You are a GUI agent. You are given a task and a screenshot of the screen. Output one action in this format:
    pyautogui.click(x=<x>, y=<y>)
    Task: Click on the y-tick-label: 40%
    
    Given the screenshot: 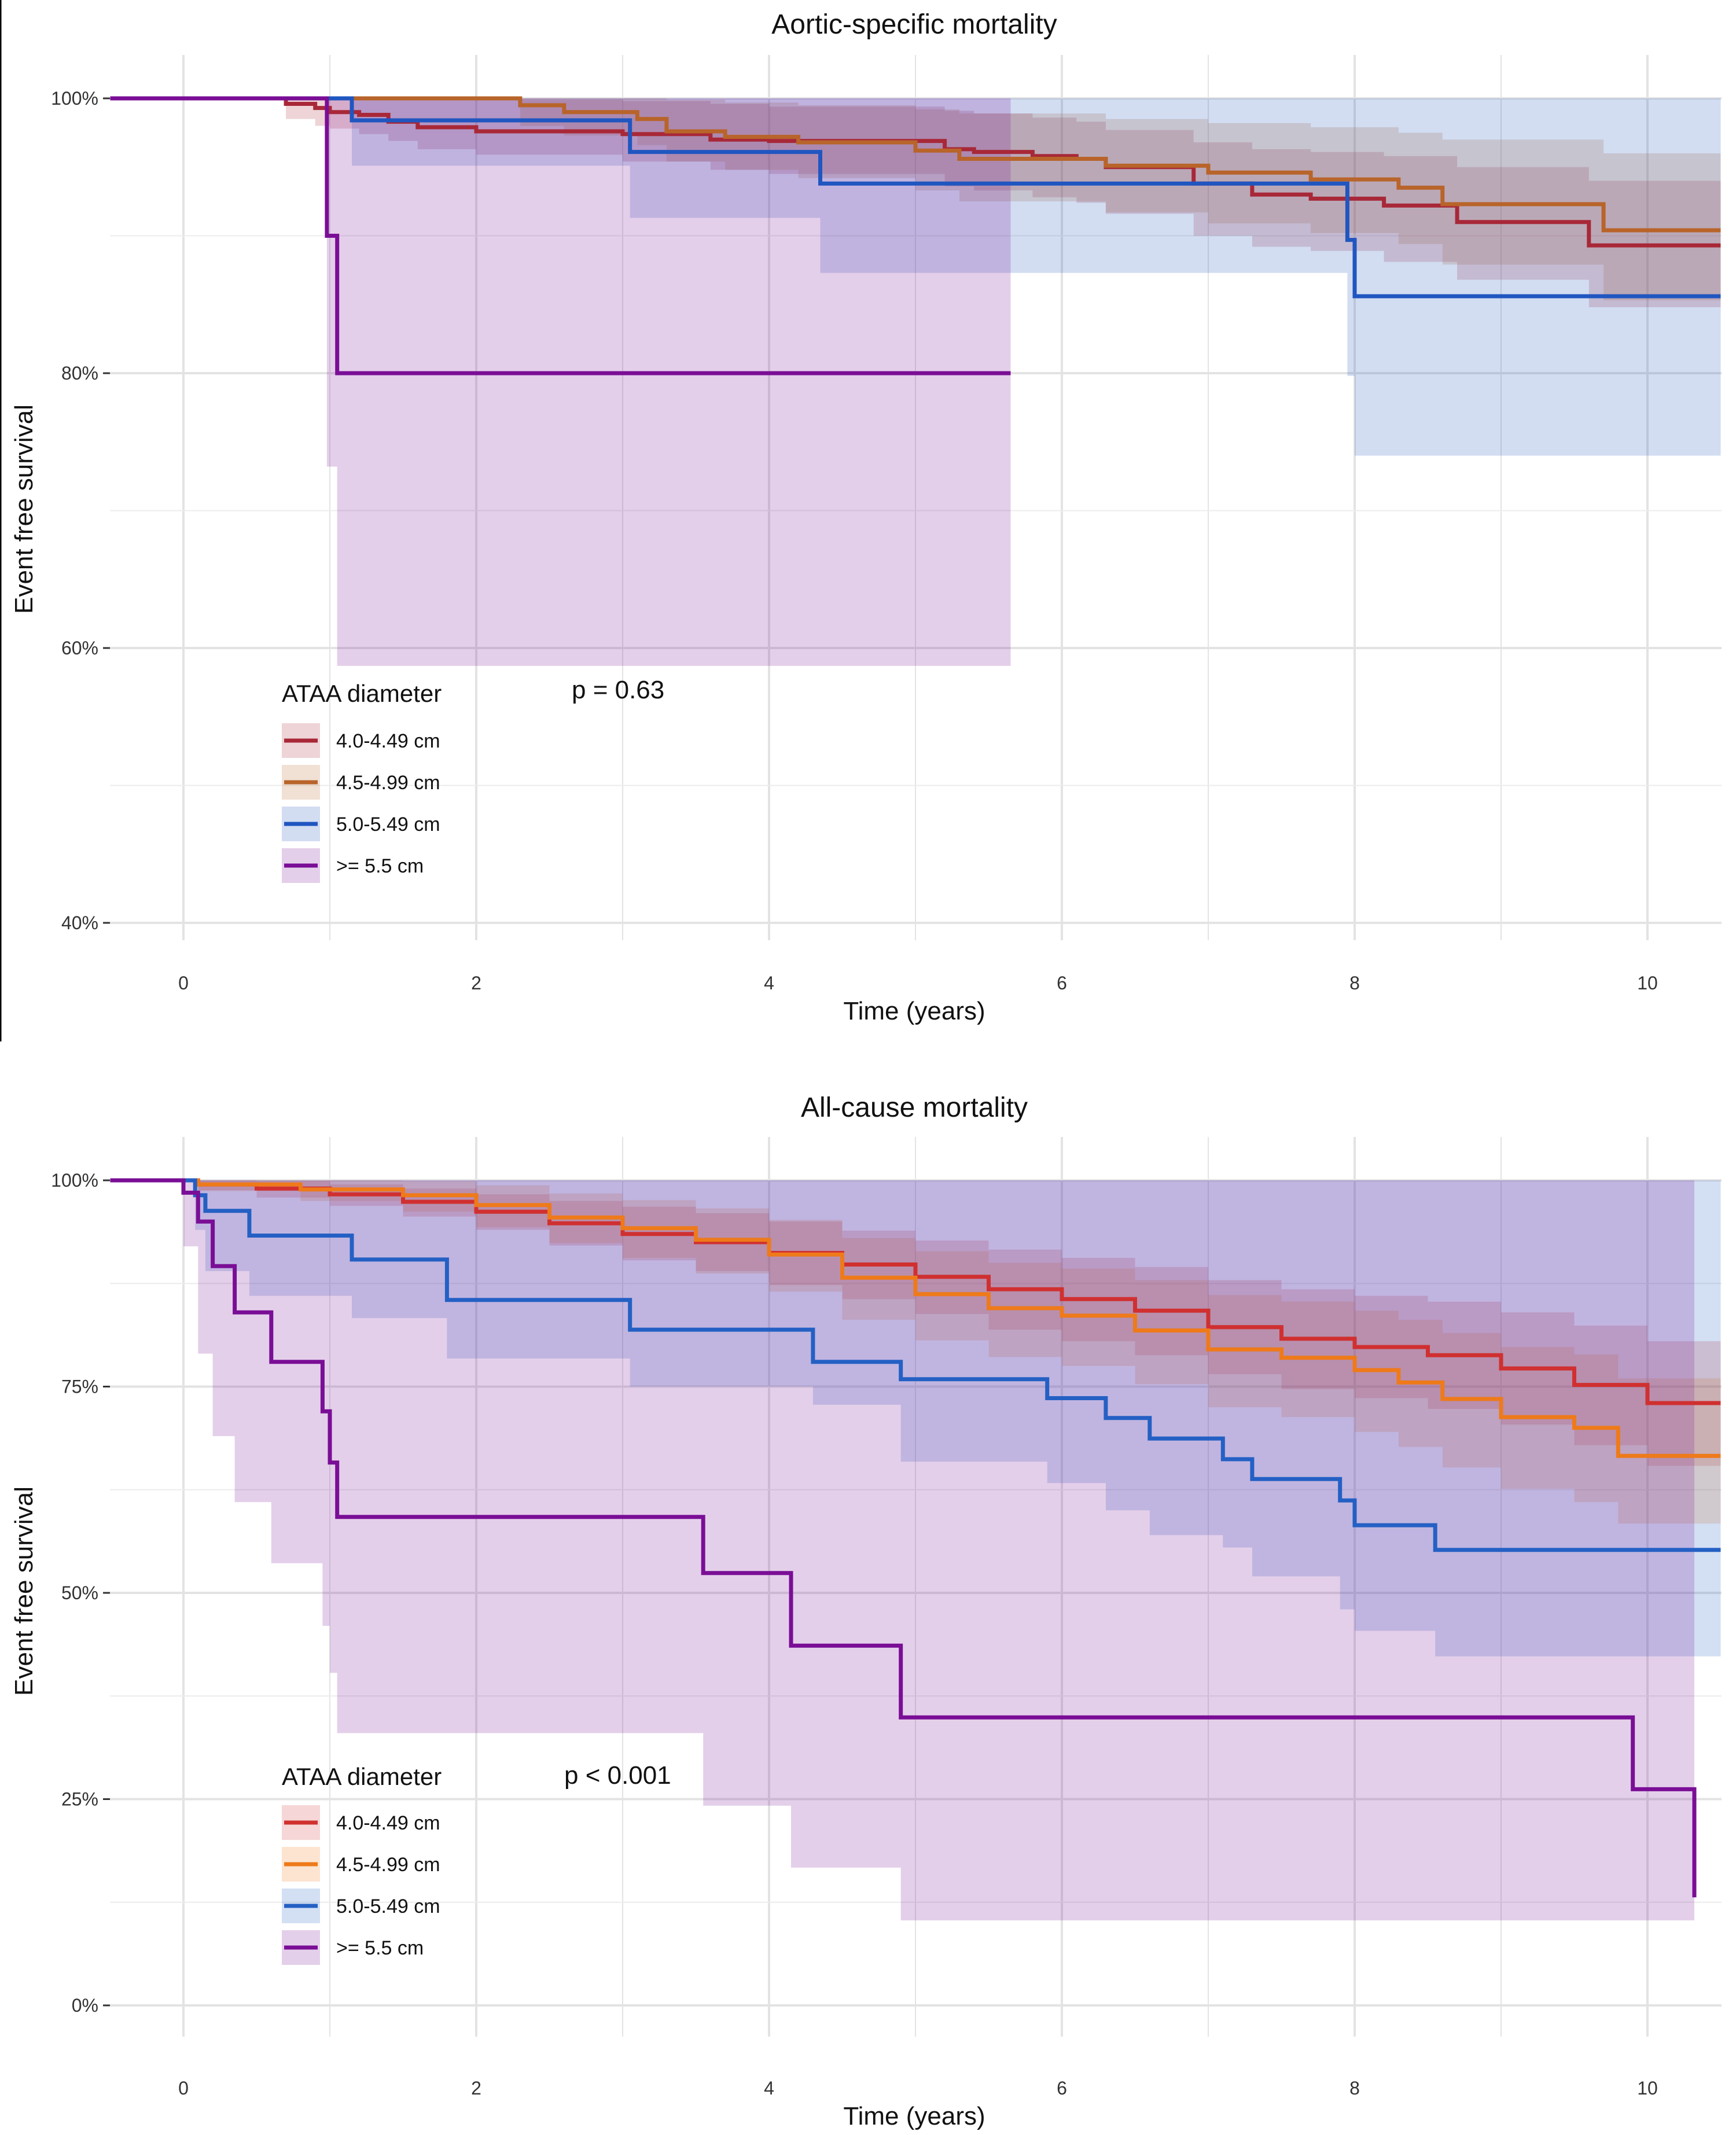 What is the action you would take?
    pyautogui.click(x=79, y=922)
    